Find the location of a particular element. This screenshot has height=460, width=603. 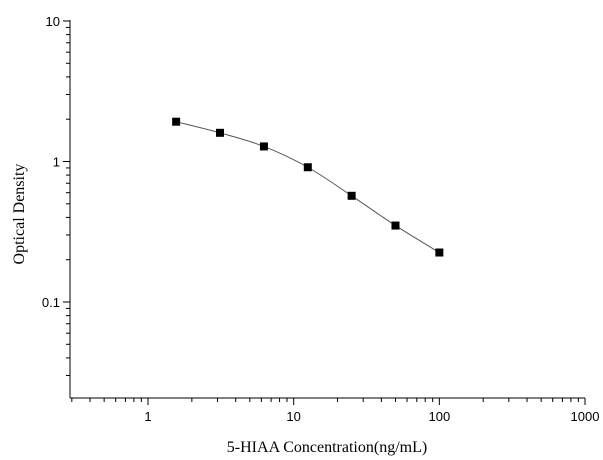

series-curve is located at coordinates (308, 187).